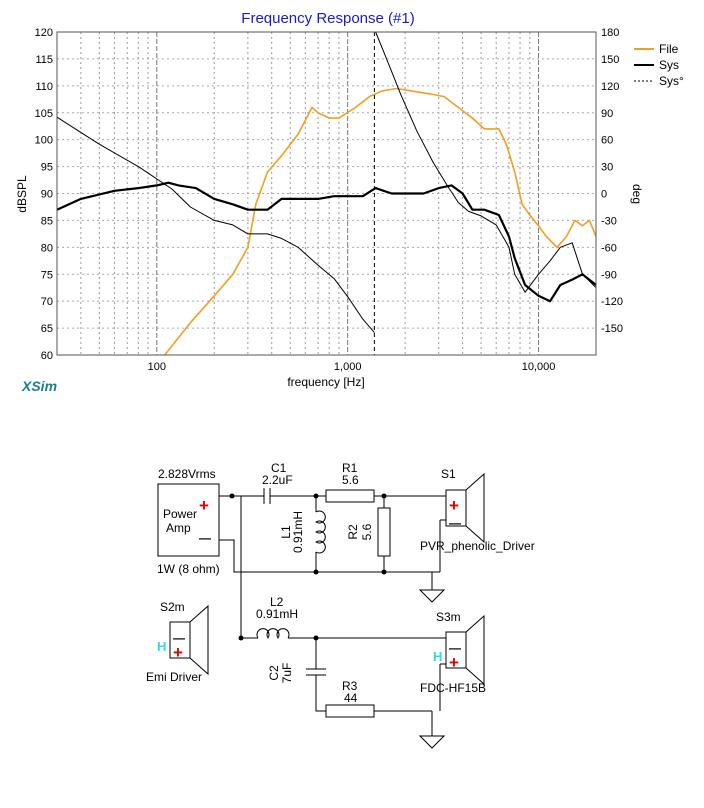 The image size is (704, 808). Describe the element at coordinates (455, 523) in the screenshot. I see `s1-minus: —` at that location.